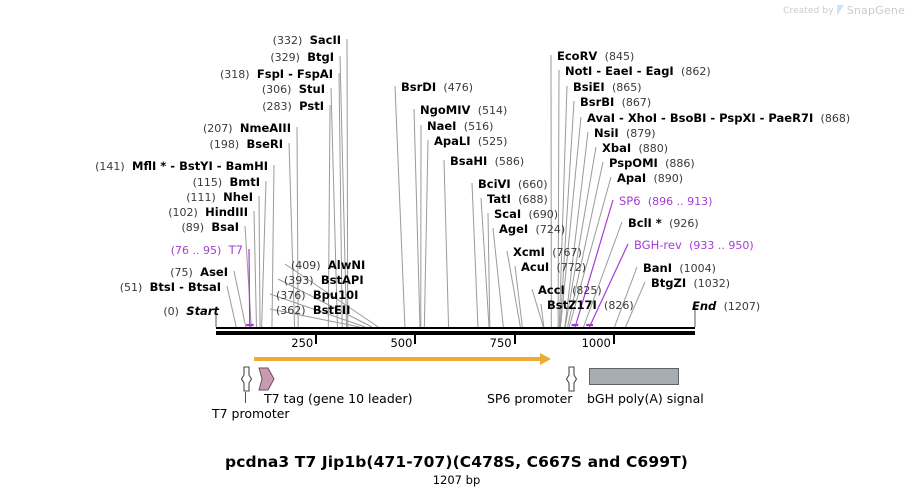 This screenshot has width=913, height=495. I want to click on enzyme-label-bseri: (198) BseRI, so click(246, 145).